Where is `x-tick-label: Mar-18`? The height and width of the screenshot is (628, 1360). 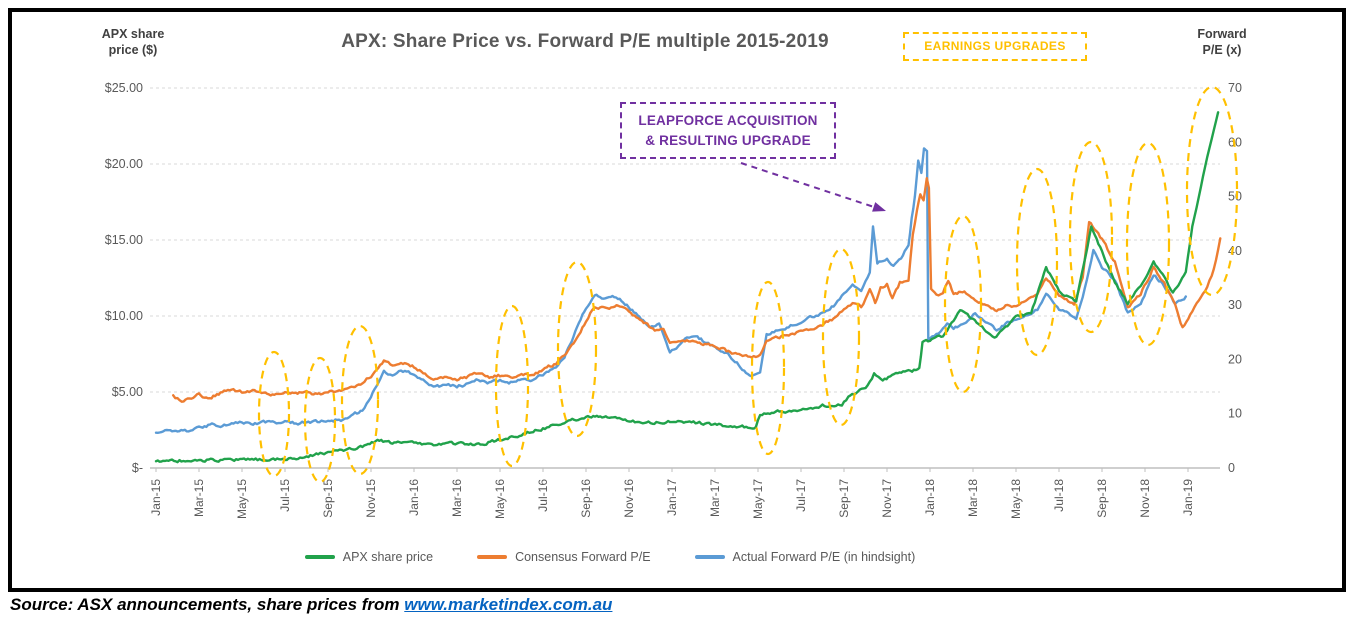 x-tick-label: Mar-18 is located at coordinates (973, 498).